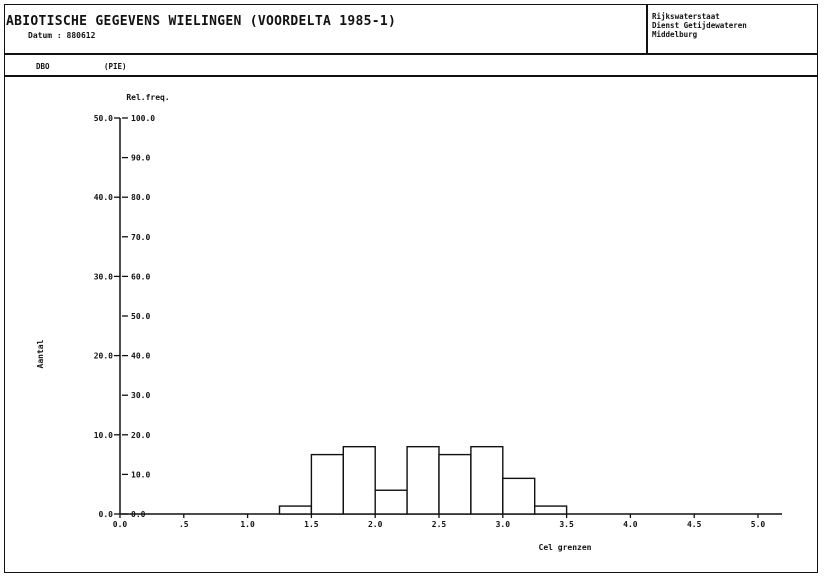 The height and width of the screenshot is (577, 825). What do you see at coordinates (140, 237) in the screenshot?
I see `y-right-tick-label: 70.0` at bounding box center [140, 237].